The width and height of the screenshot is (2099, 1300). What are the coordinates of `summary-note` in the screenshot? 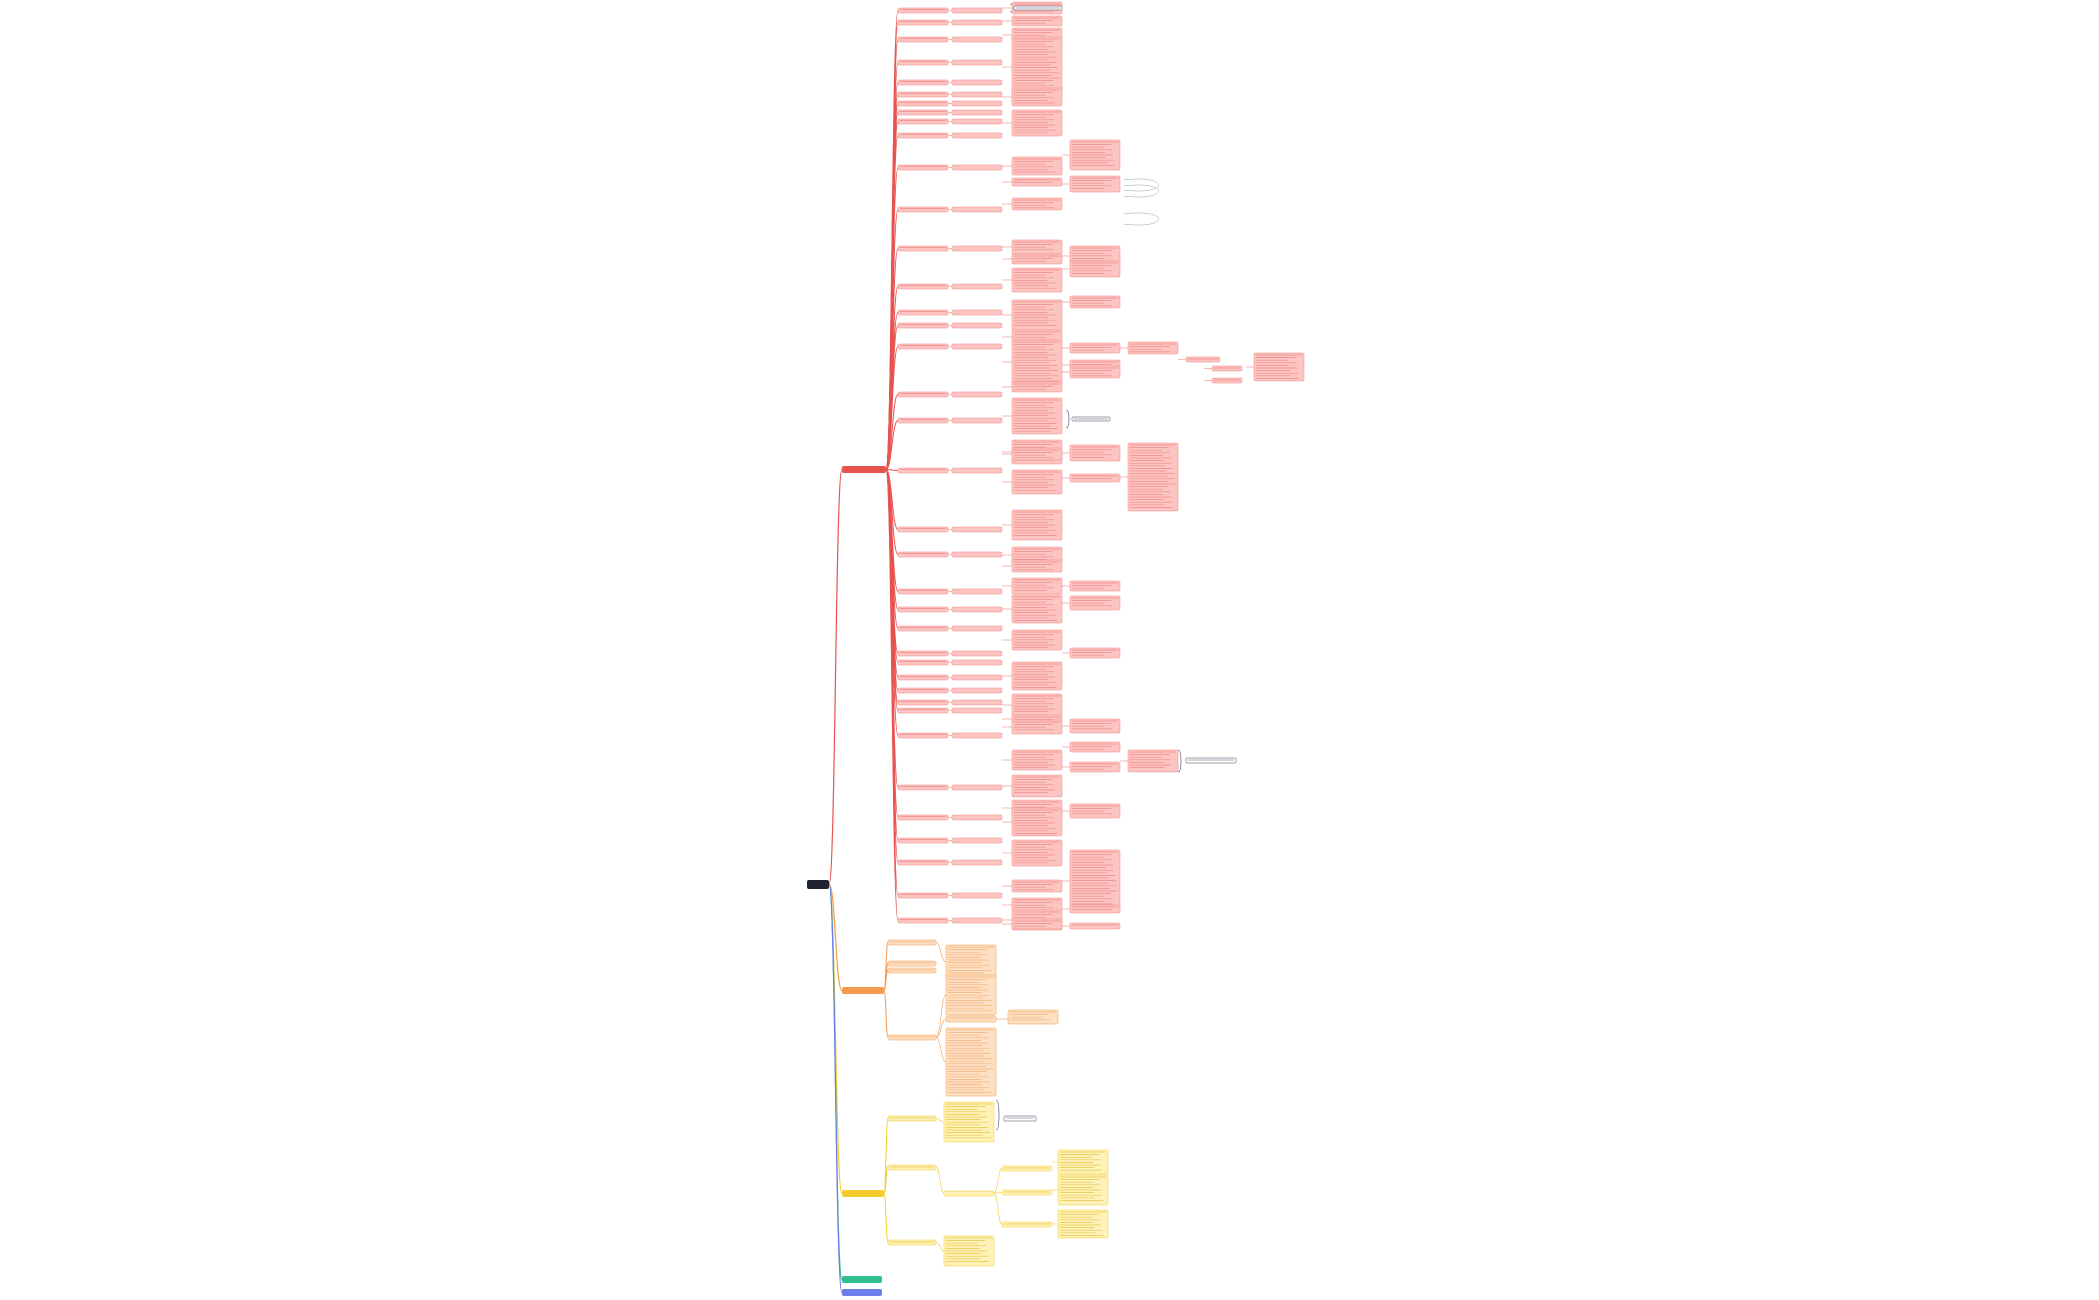 It's located at (1020, 1118).